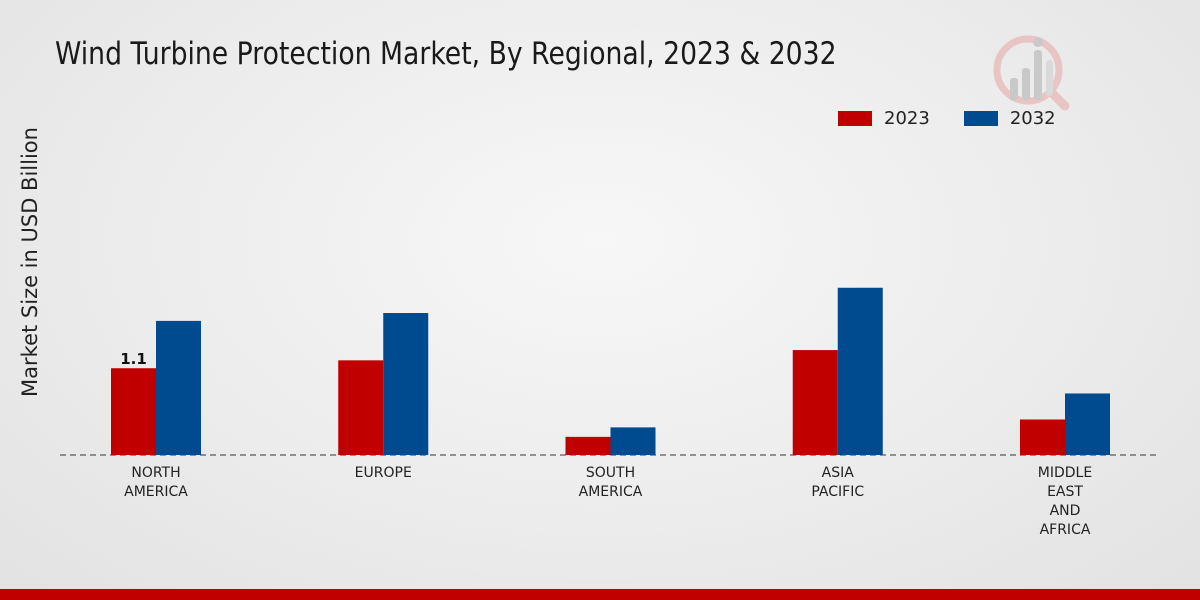  I want to click on footer-bar, so click(600, 594).